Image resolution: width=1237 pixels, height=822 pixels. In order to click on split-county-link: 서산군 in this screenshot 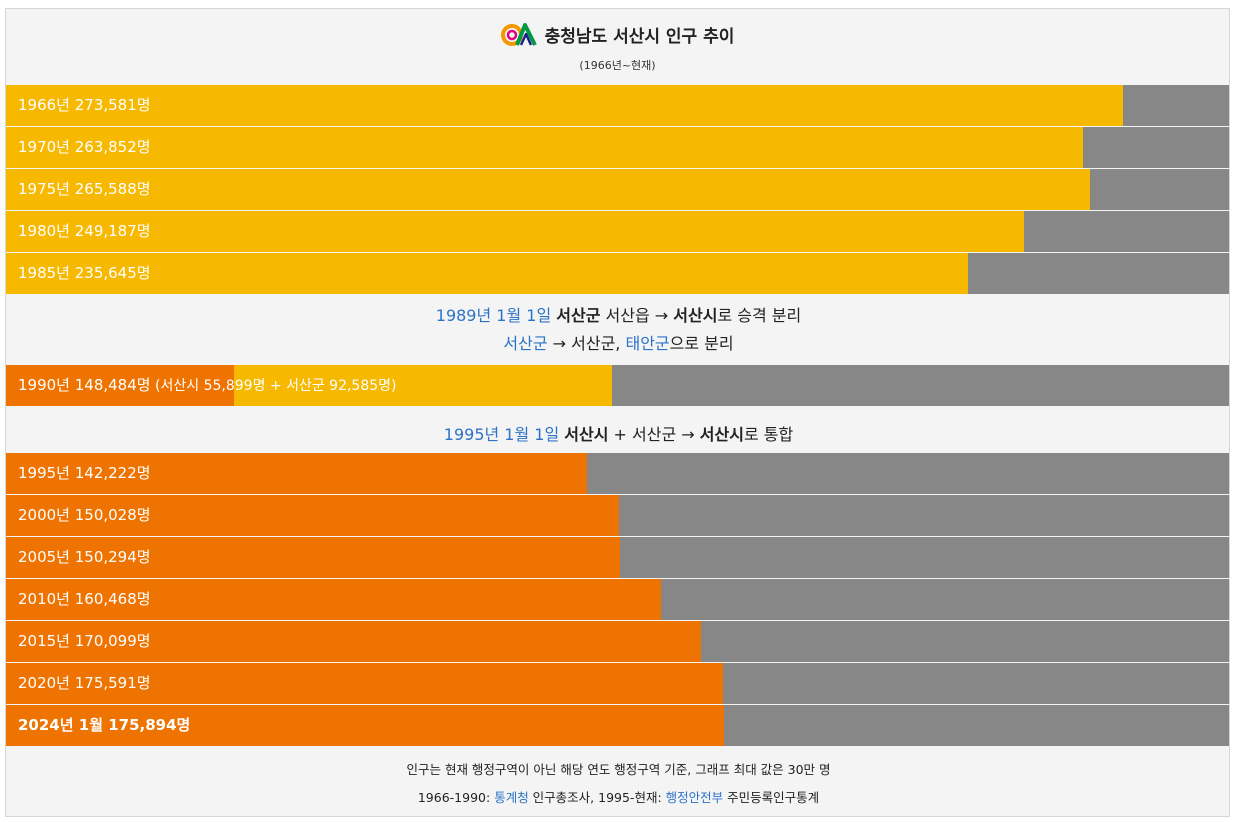, I will do `click(525, 343)`.